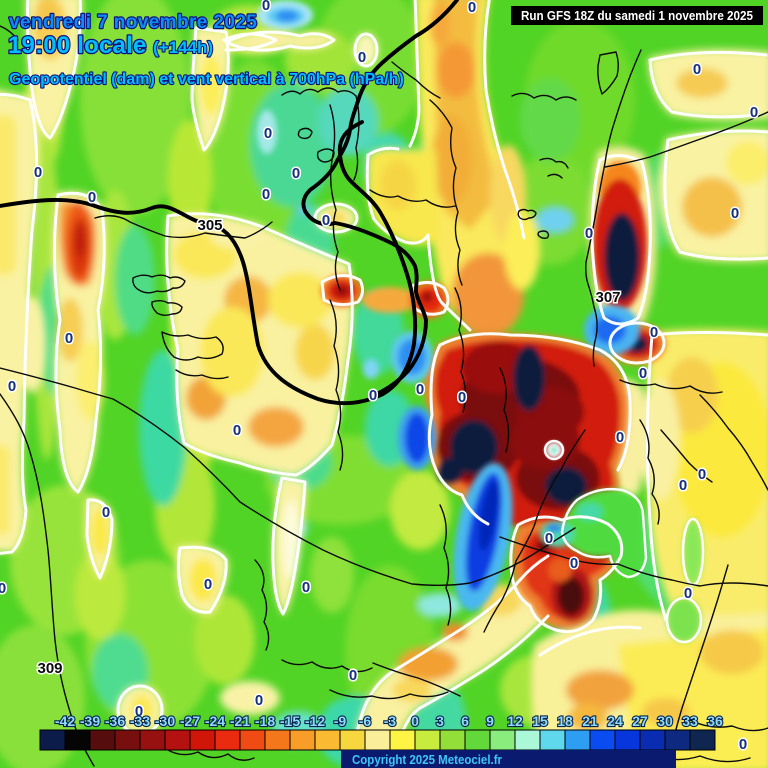 The height and width of the screenshot is (768, 768). What do you see at coordinates (290, 721) in the screenshot?
I see `svg-text: -15` at bounding box center [290, 721].